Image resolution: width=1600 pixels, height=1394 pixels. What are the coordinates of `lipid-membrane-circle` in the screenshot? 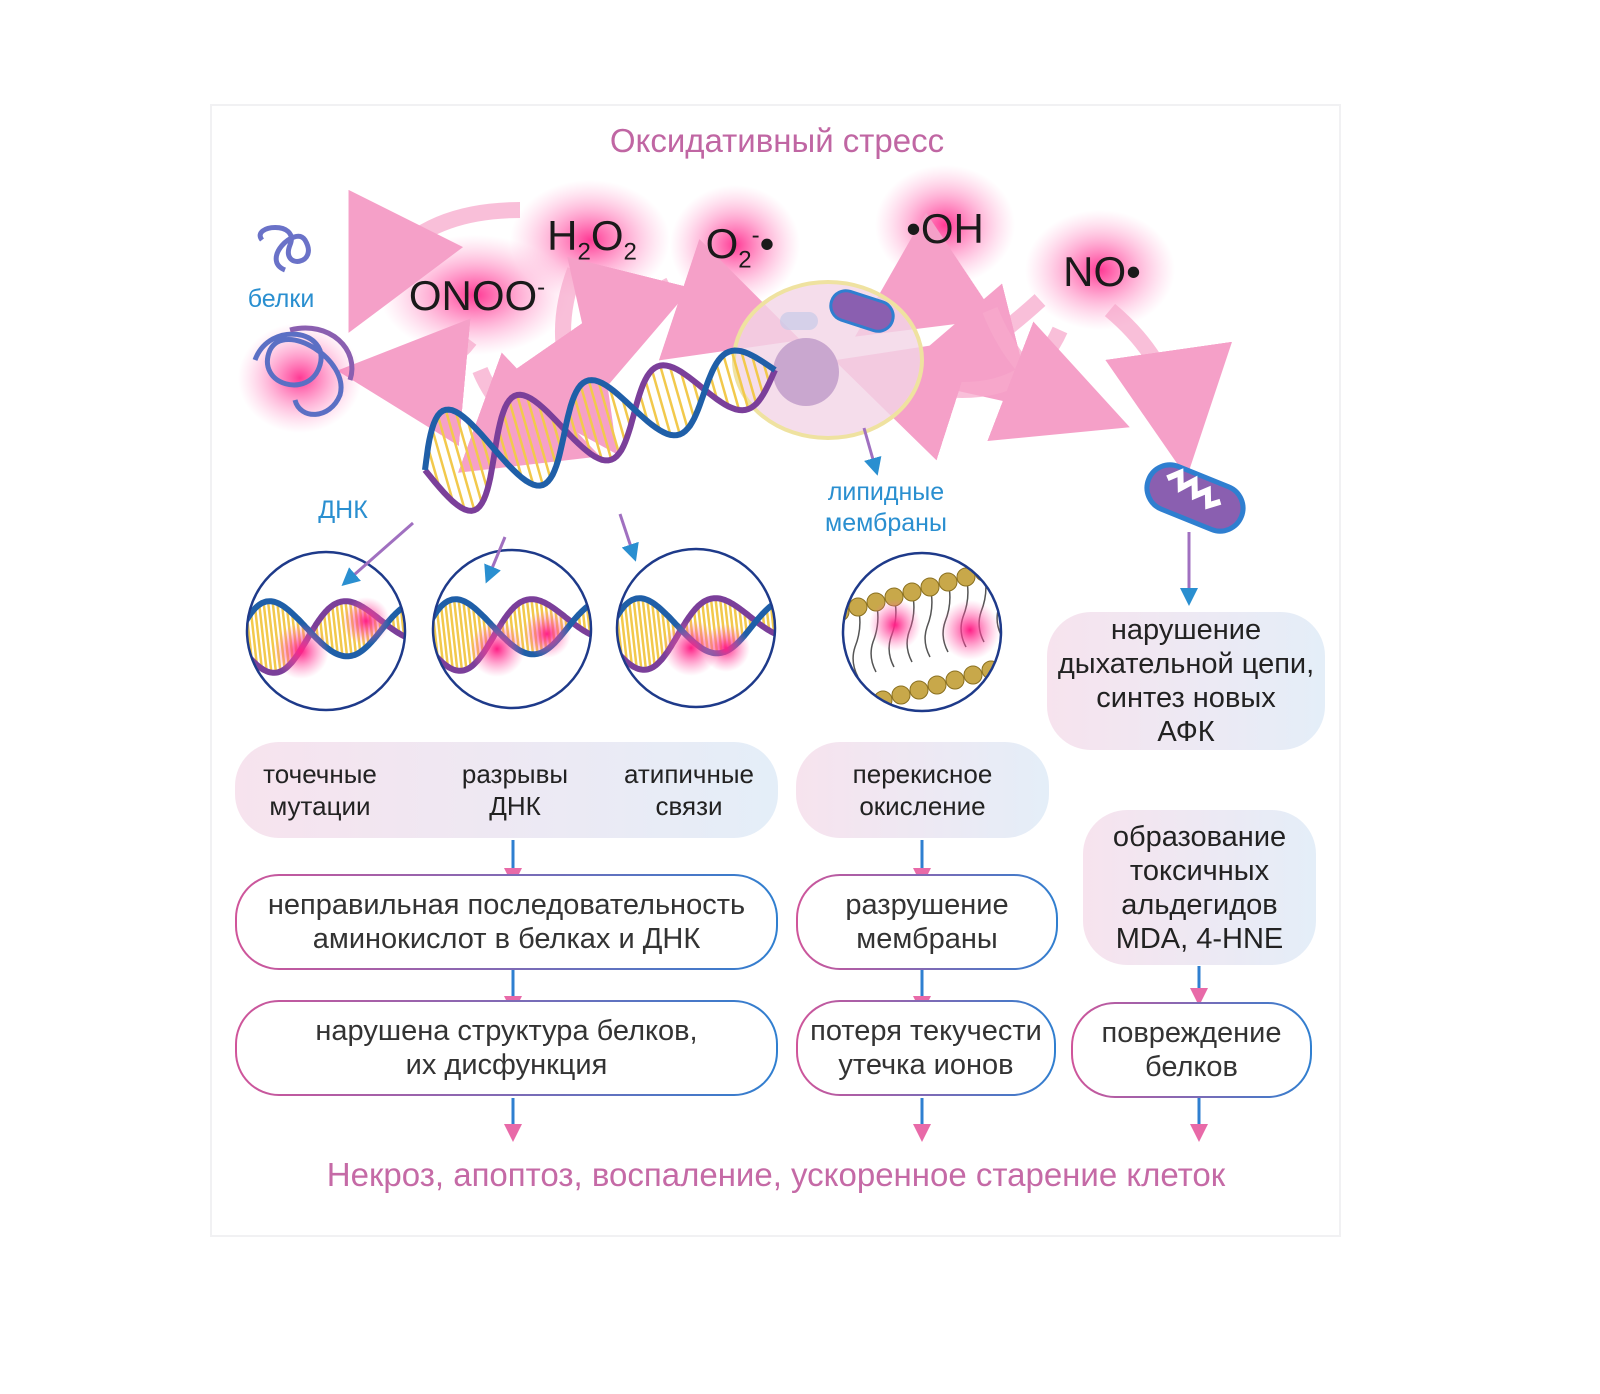 It's located at (922, 632).